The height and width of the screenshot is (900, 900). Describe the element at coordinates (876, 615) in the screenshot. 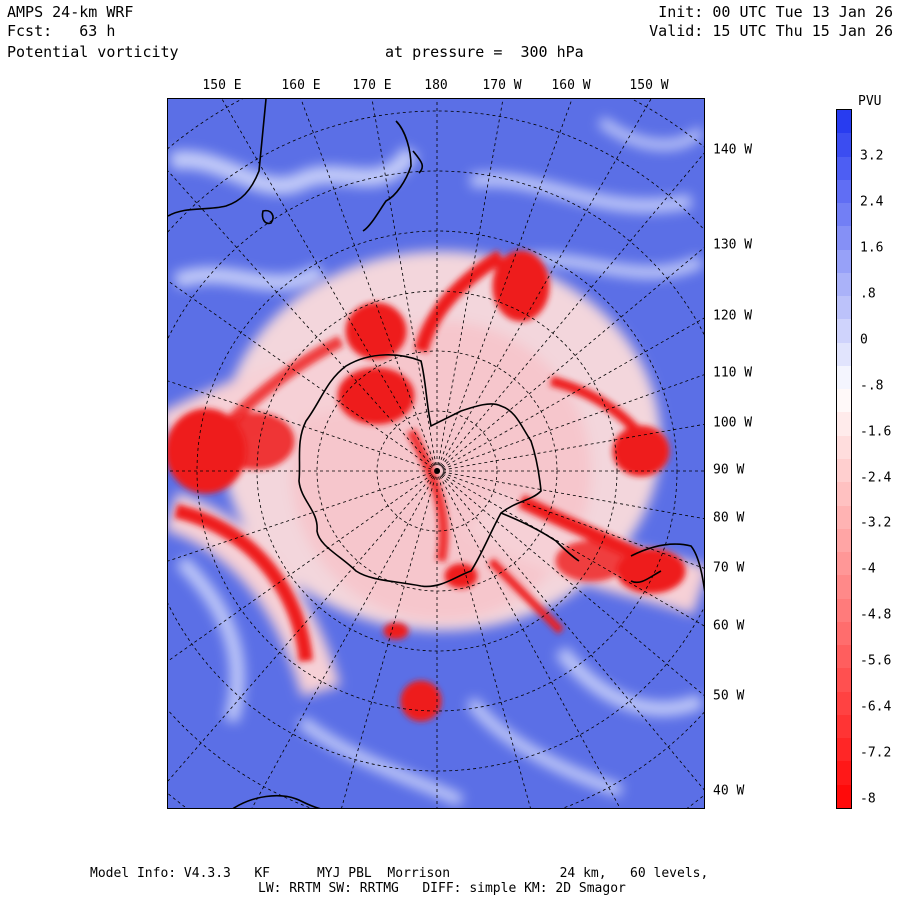

I see `colorbar-tick-label: -4.8` at that location.